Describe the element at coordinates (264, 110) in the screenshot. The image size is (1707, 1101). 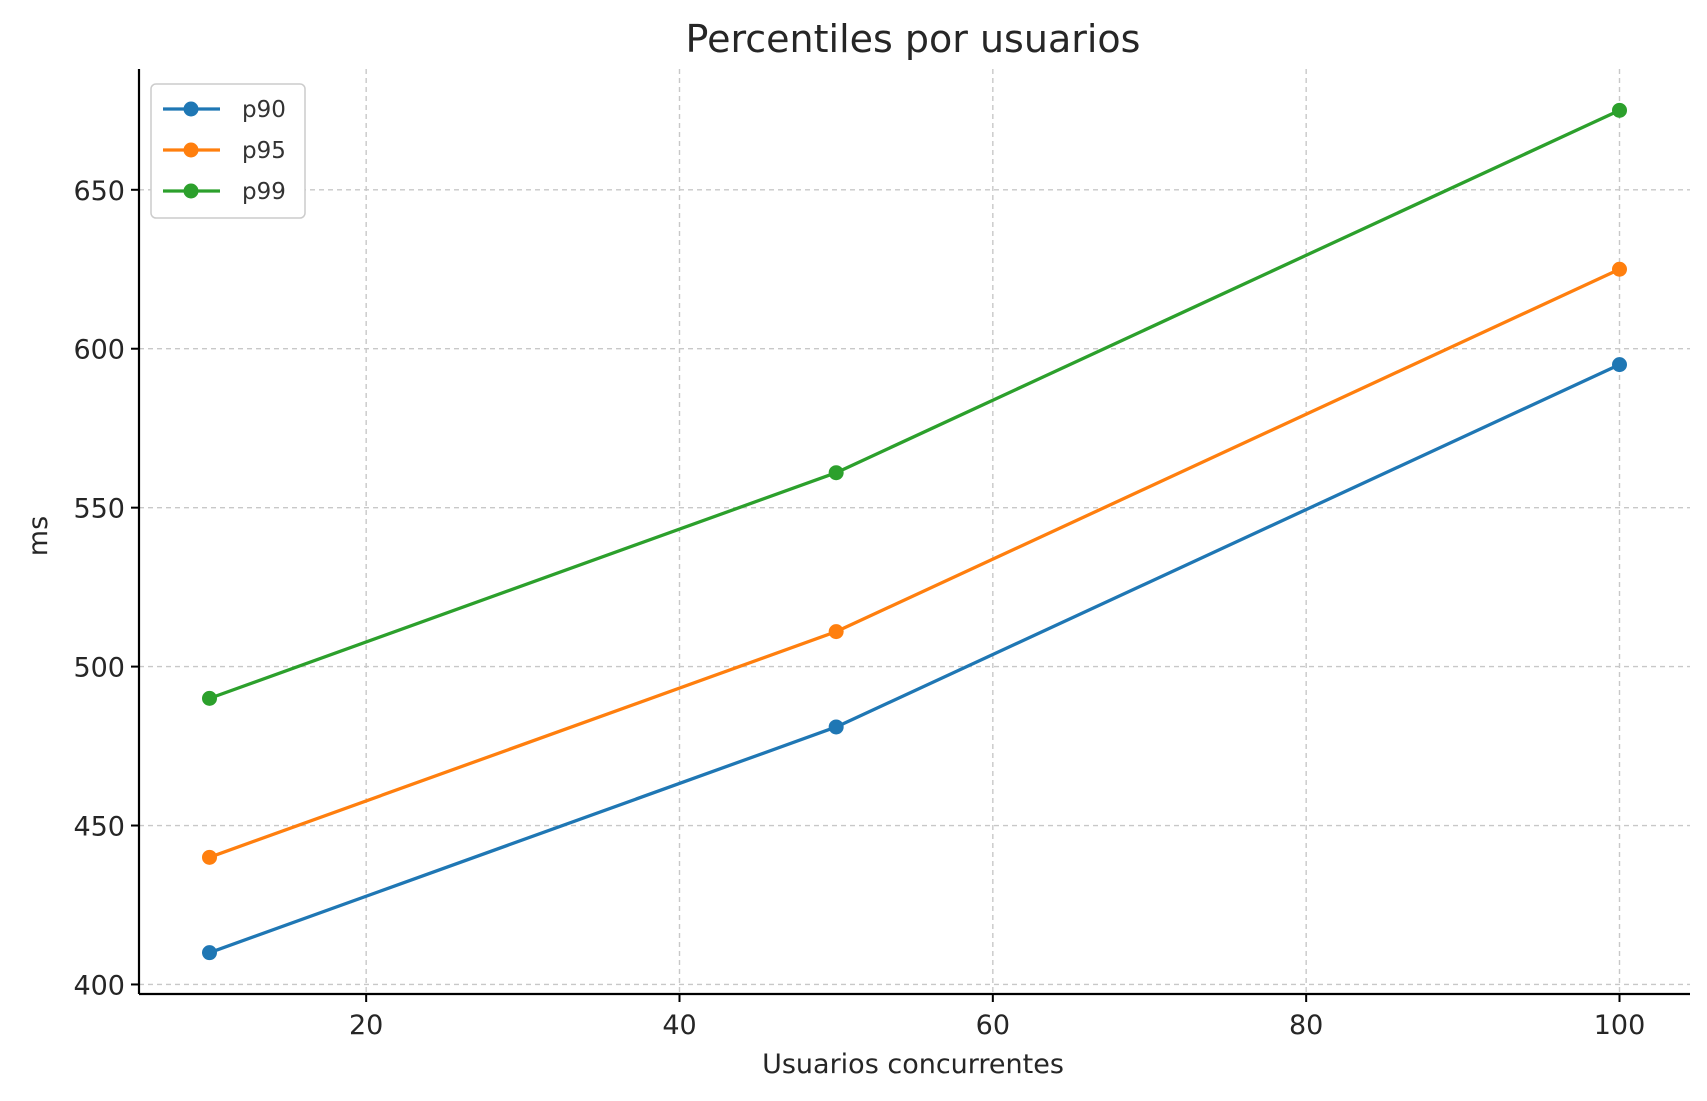
I see `legend-label: p90` at that location.